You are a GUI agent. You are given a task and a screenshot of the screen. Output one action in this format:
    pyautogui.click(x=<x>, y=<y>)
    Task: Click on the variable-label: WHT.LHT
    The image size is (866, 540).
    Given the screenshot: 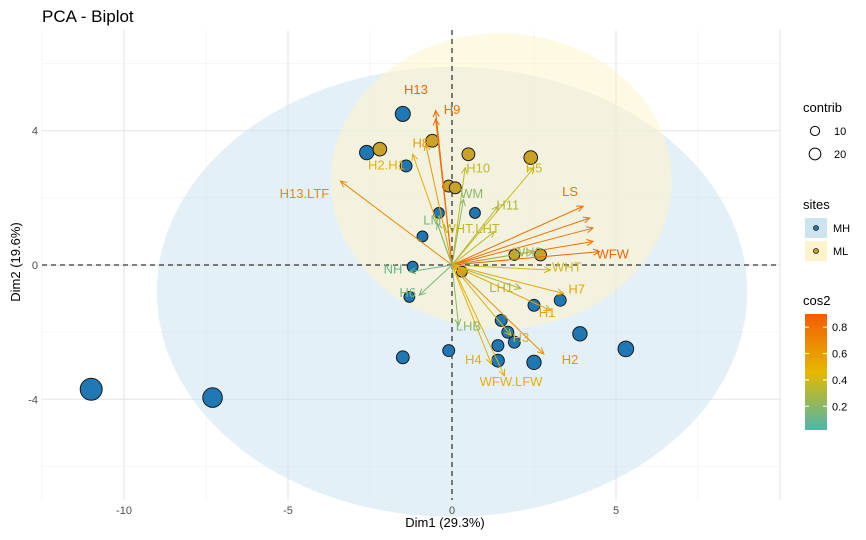 What is the action you would take?
    pyautogui.click(x=472, y=228)
    